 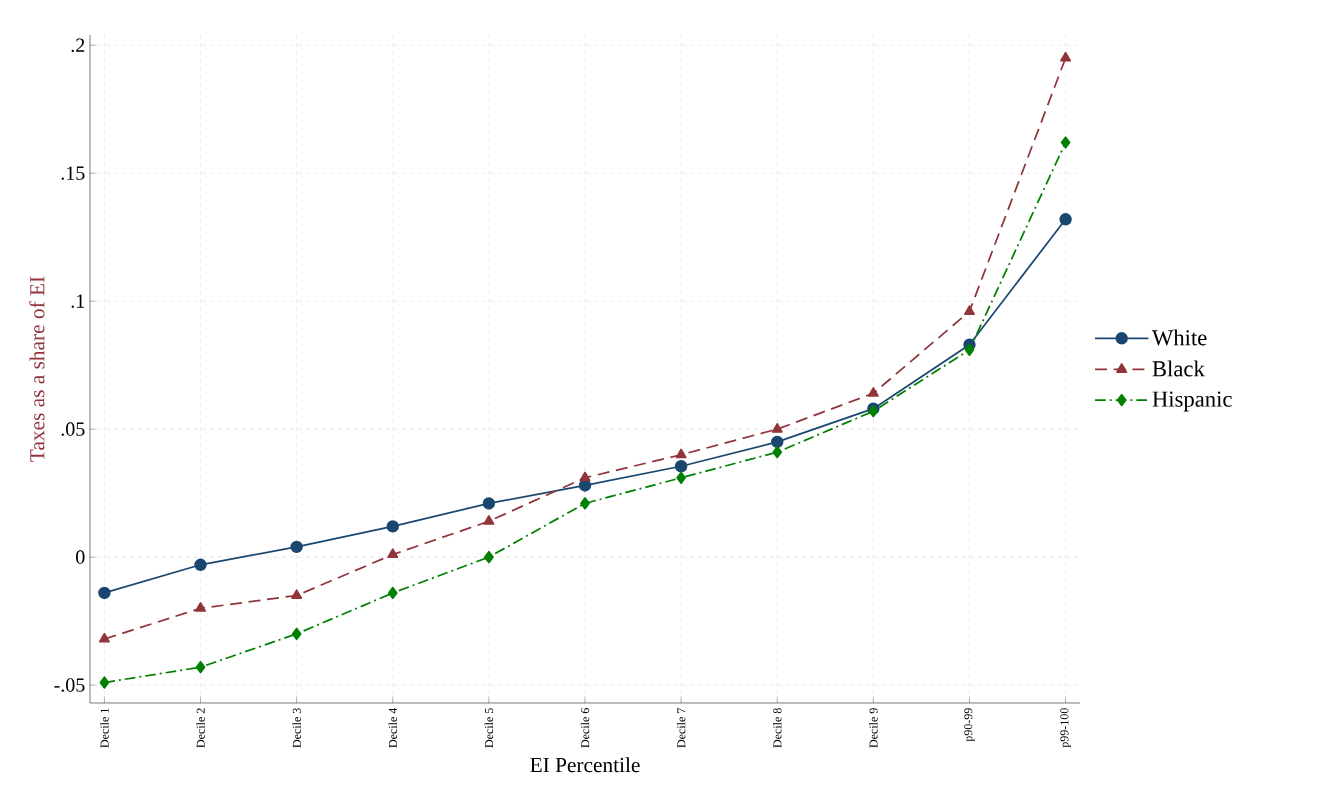 What do you see at coordinates (585, 728) in the screenshot?
I see `x-tick-label: Decile 6` at bounding box center [585, 728].